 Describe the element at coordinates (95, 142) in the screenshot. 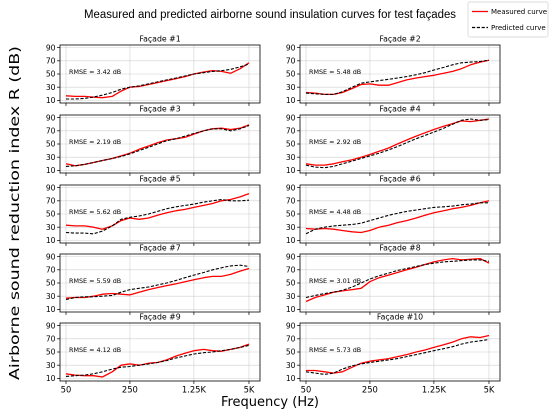

I see `rmse-annotation: RMSE = 2.19 dB` at that location.